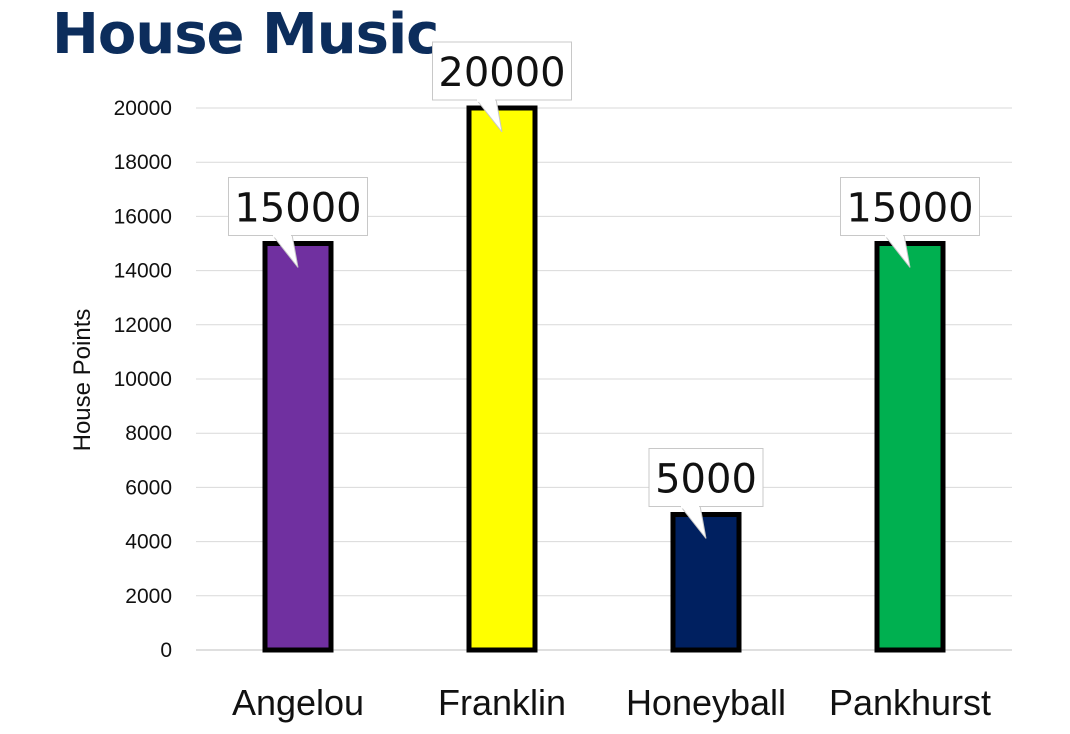 The image size is (1070, 734). I want to click on x-category-label: Franklin, so click(502, 702).